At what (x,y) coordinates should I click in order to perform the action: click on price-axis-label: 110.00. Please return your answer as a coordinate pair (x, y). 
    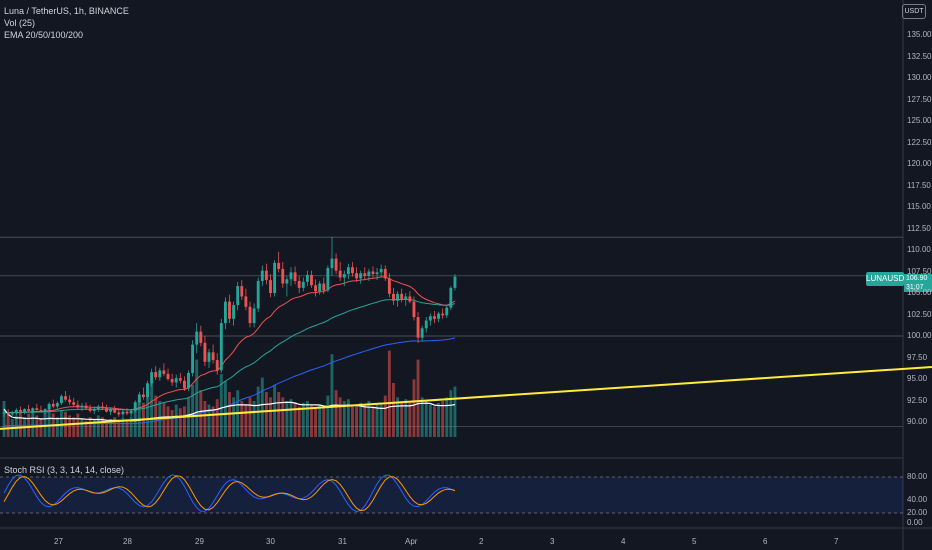
    Looking at the image, I should click on (919, 249).